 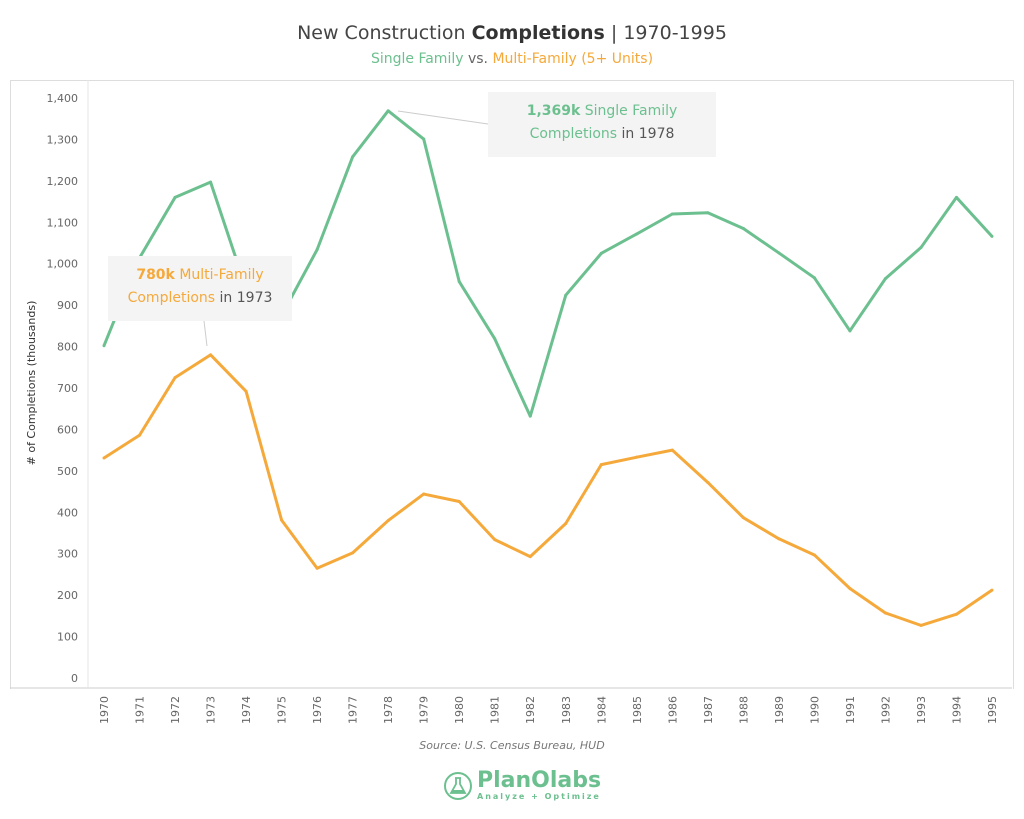 What do you see at coordinates (637, 710) in the screenshot?
I see `x-tick-label: 1985` at bounding box center [637, 710].